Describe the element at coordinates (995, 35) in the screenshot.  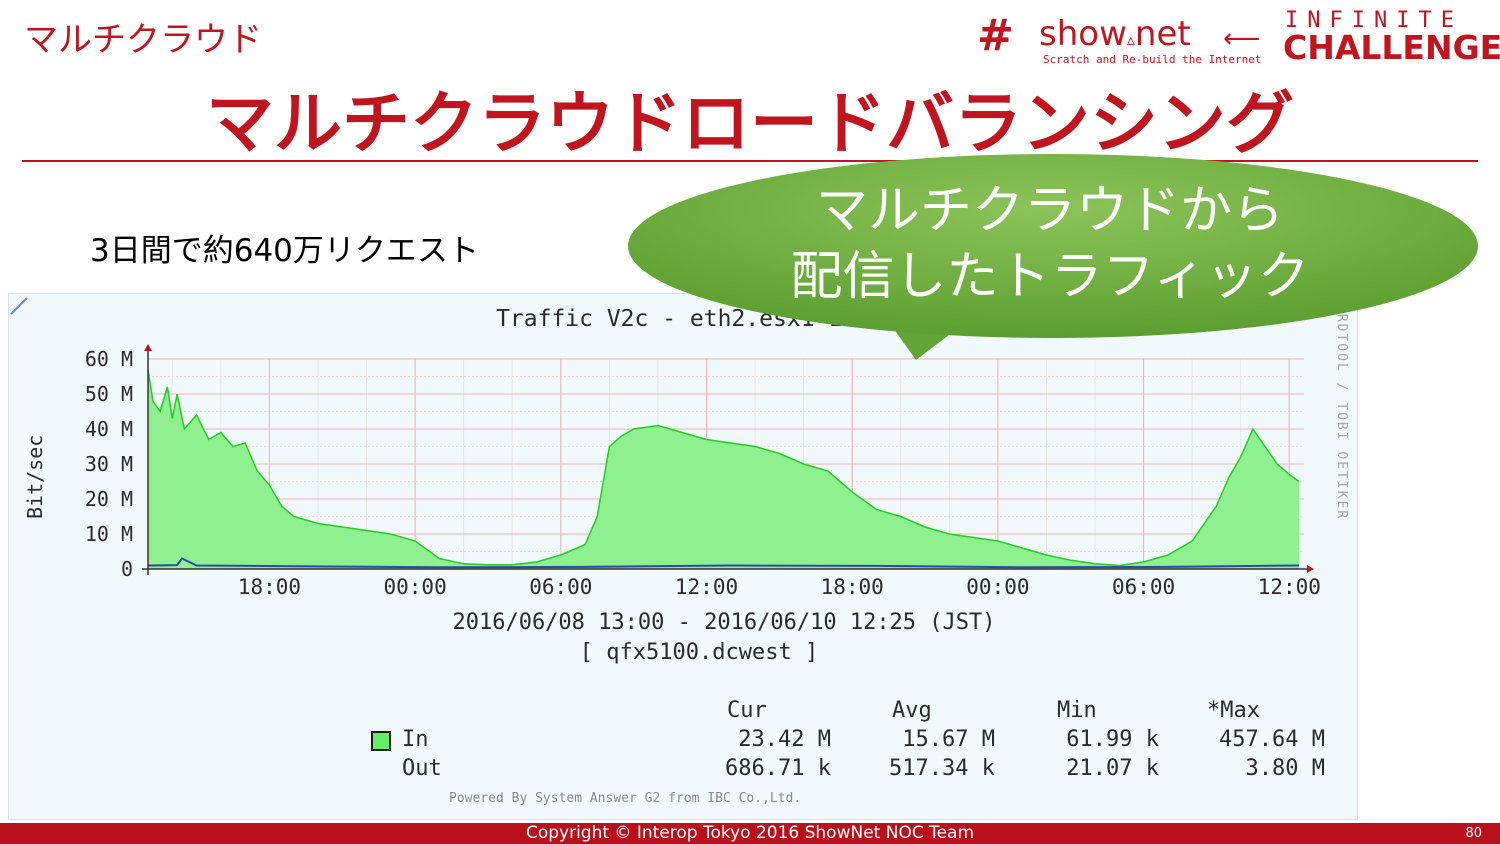
I see `logo-hash: #` at that location.